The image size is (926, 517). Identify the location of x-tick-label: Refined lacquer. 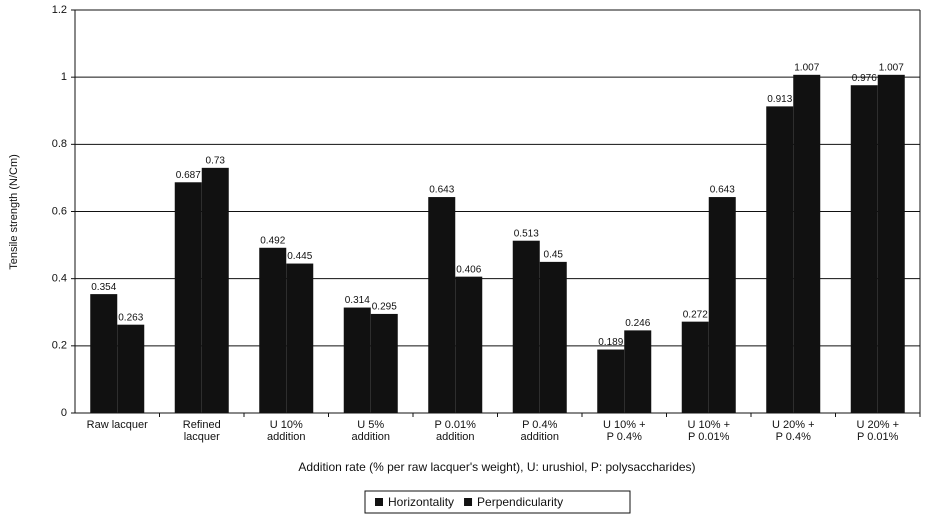
(202, 431).